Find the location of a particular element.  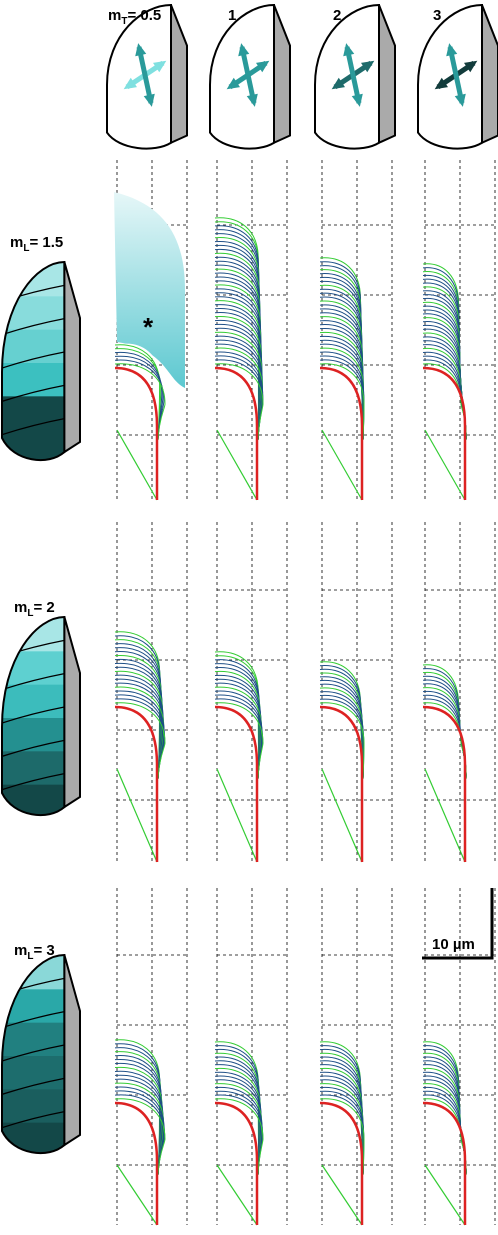

column-label: mT= 0.5 is located at coordinates (134, 17).